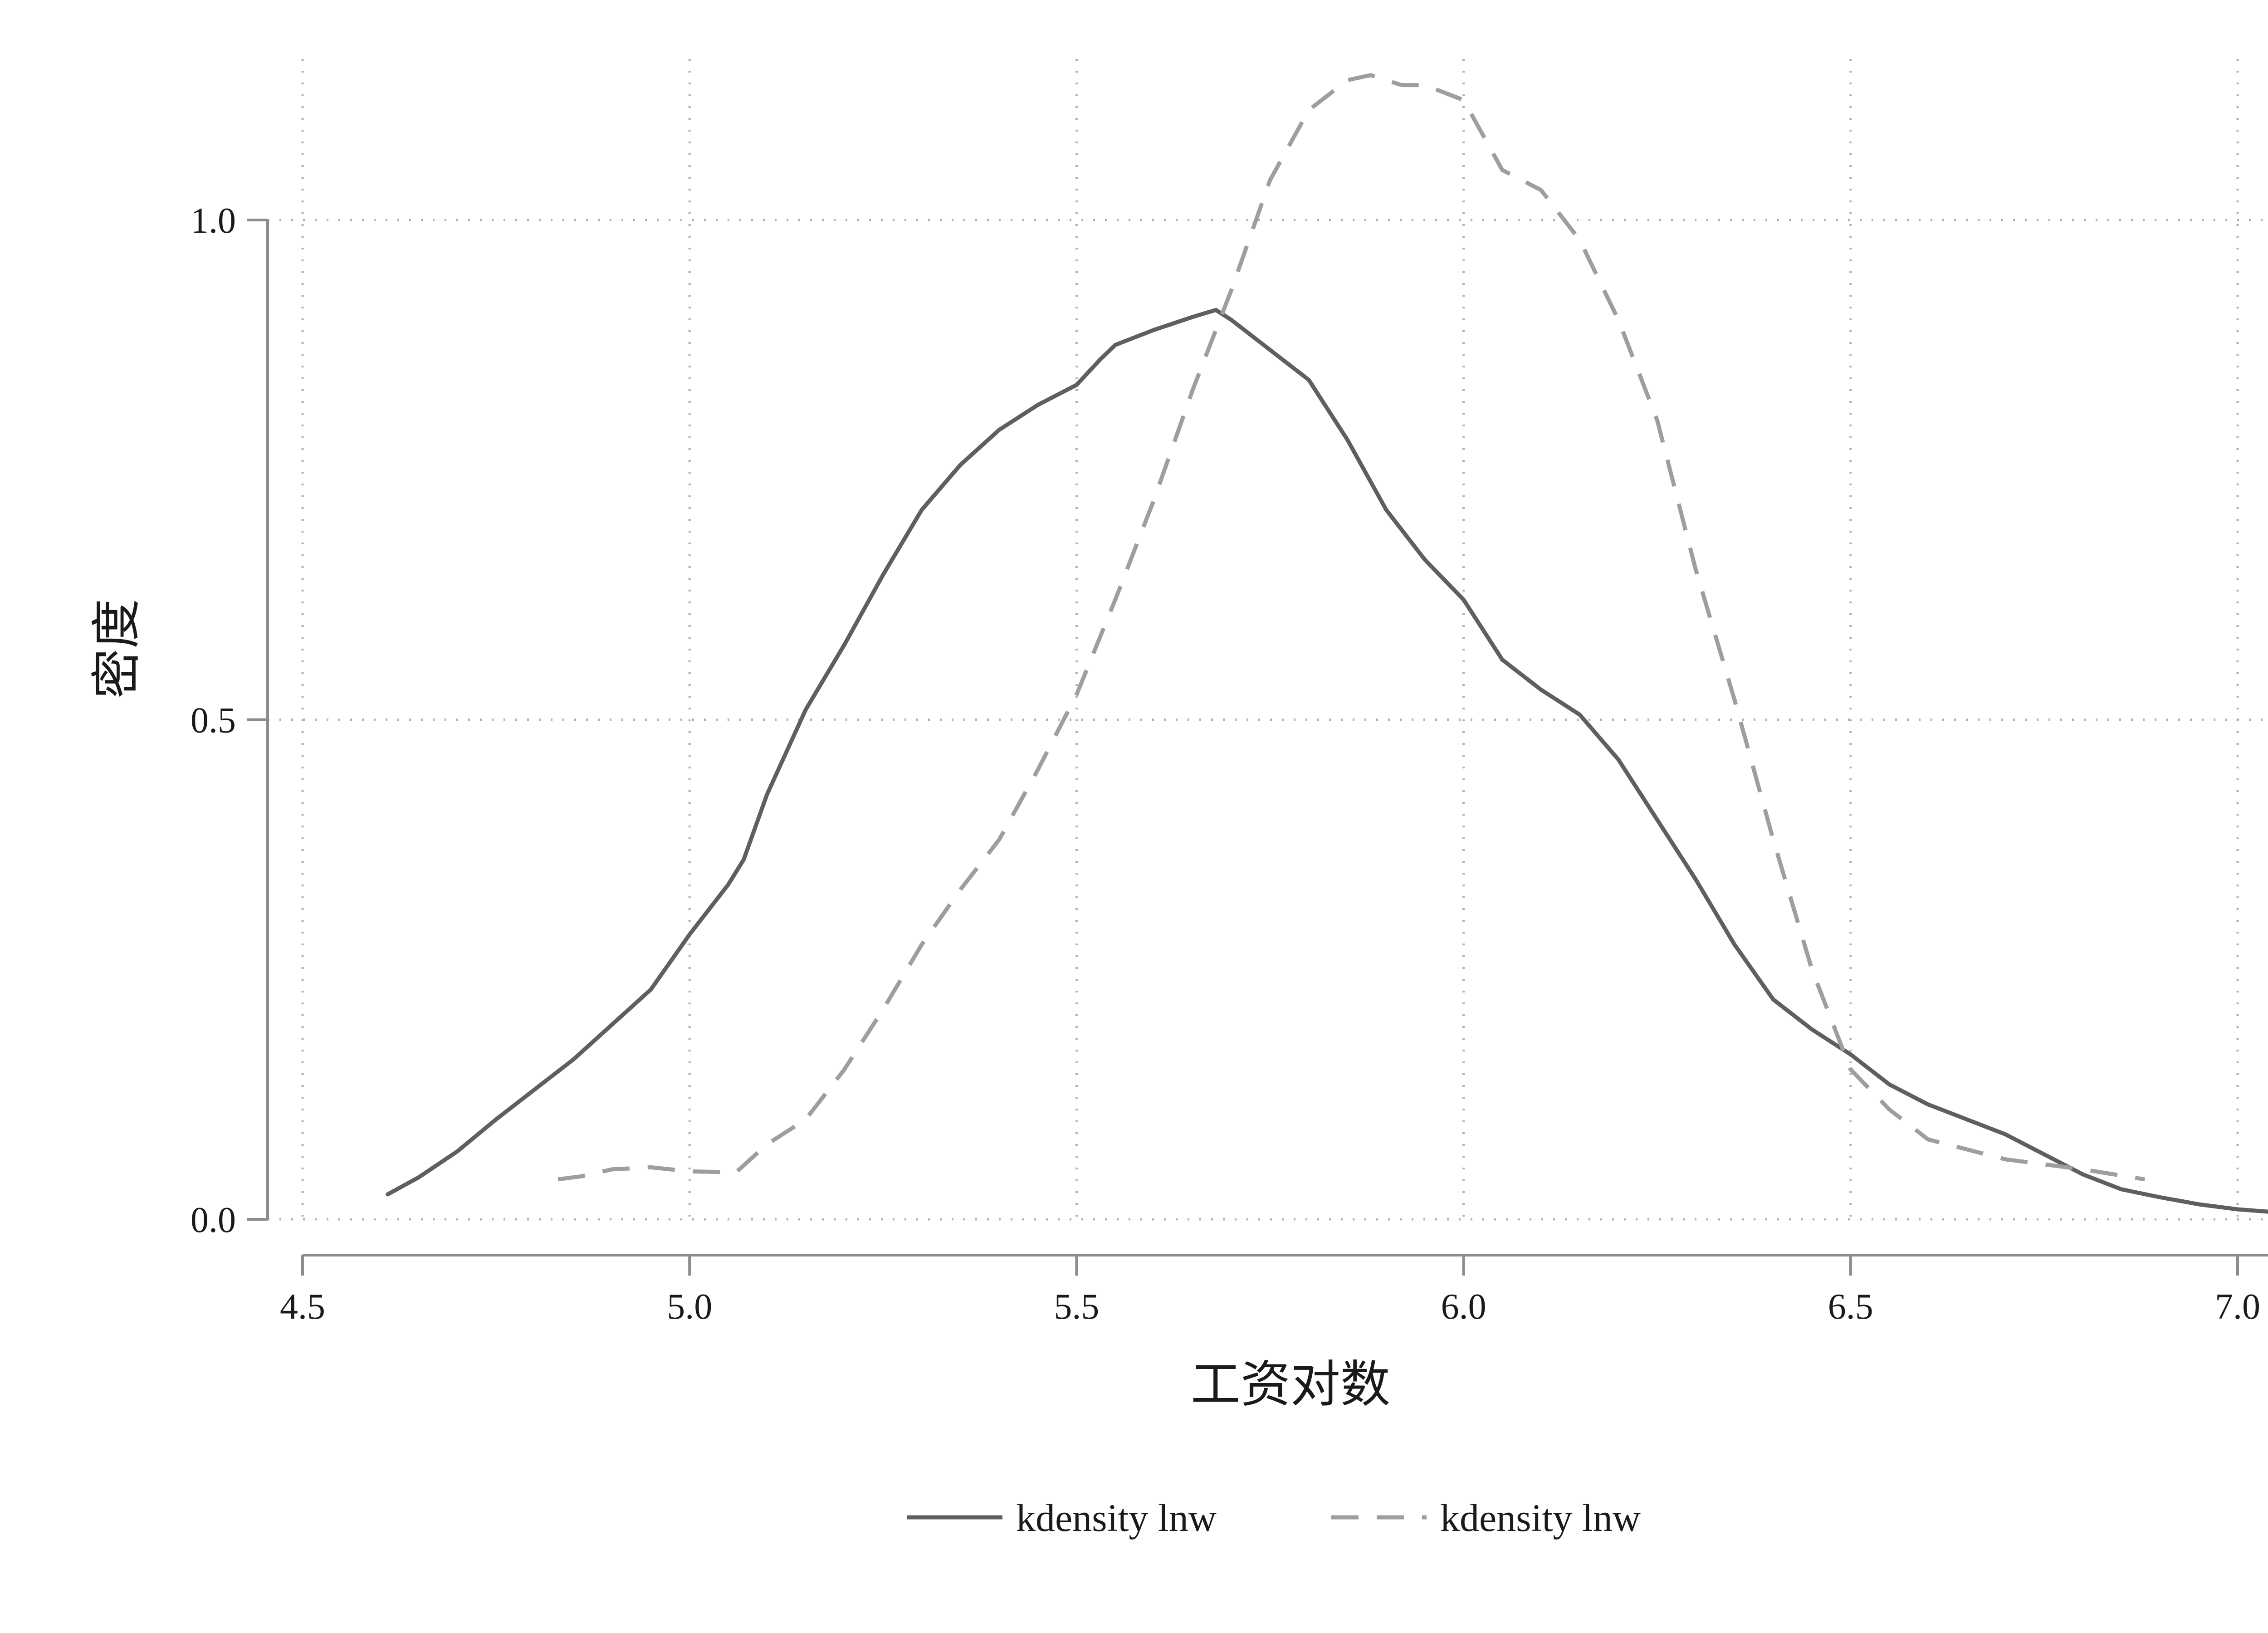 This screenshot has height=1633, width=2268. What do you see at coordinates (690, 1307) in the screenshot?
I see `x-tick-label: 5.0` at bounding box center [690, 1307].